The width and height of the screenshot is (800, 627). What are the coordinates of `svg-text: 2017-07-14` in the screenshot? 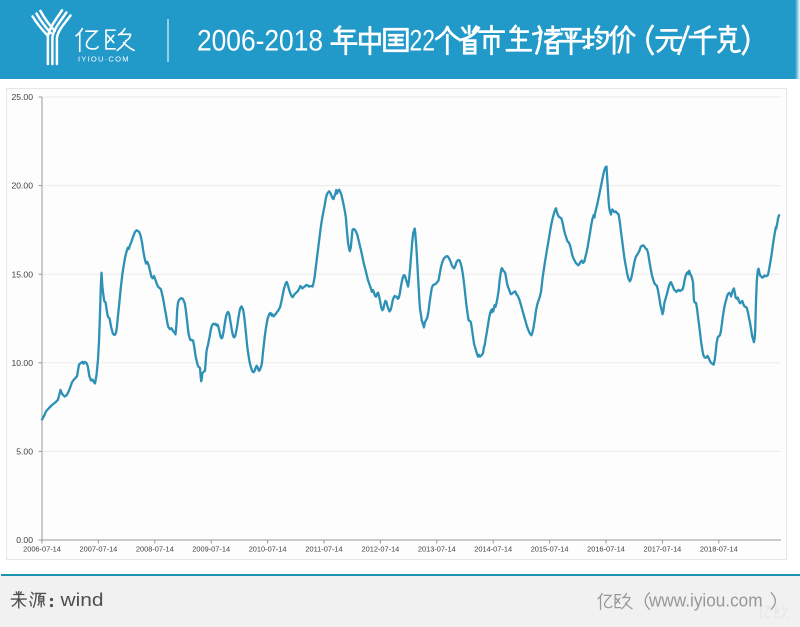 It's located at (662, 549).